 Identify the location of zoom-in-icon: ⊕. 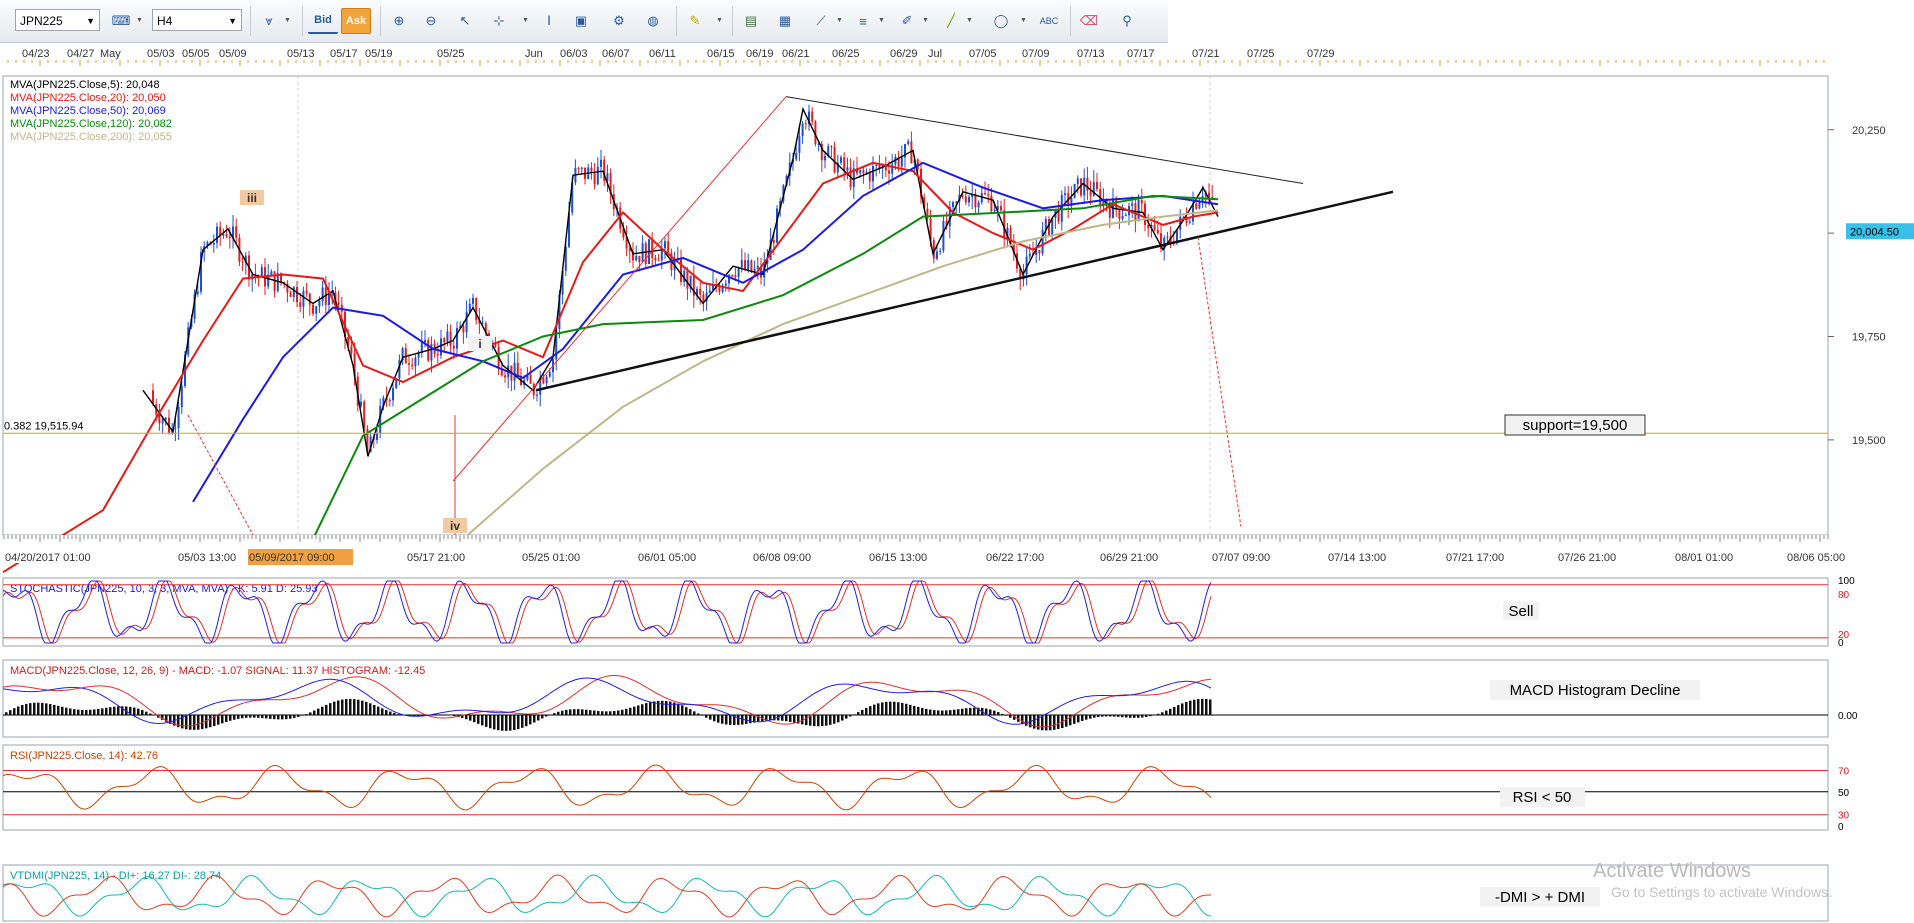
(399, 20).